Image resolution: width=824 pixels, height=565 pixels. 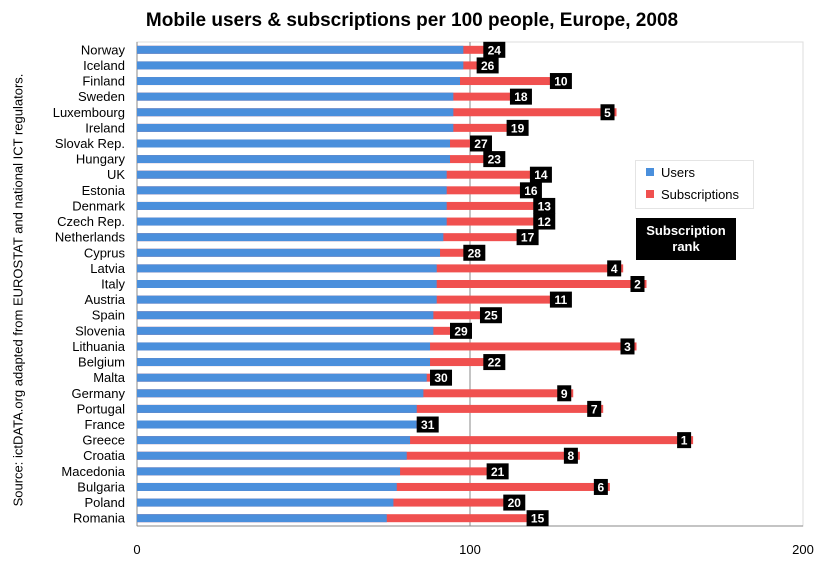 What do you see at coordinates (105, 502) in the screenshot?
I see `category-label: Poland` at bounding box center [105, 502].